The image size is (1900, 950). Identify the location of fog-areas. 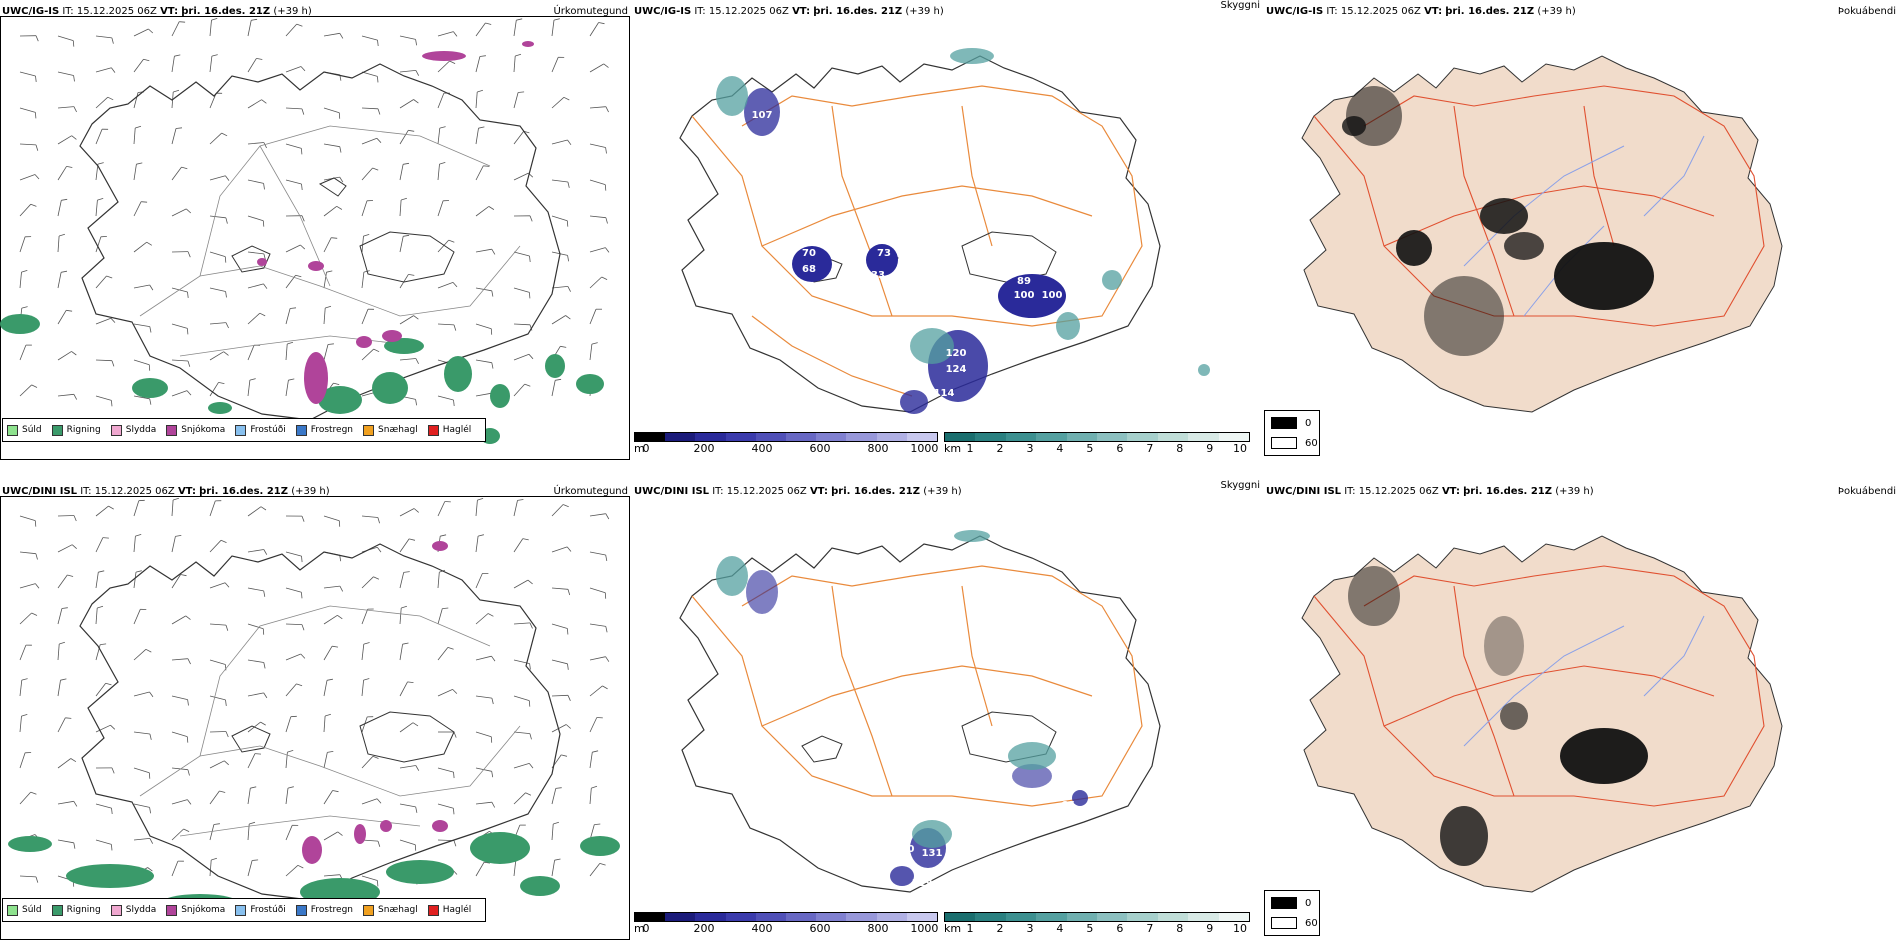
(1498, 221).